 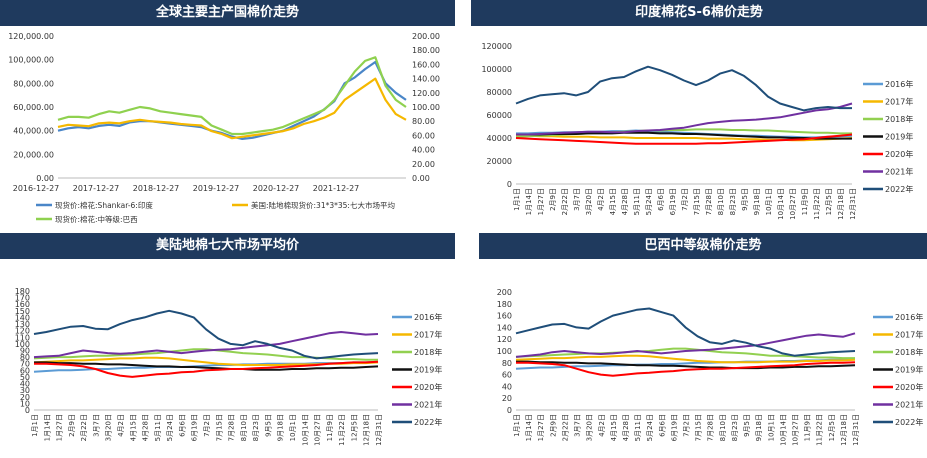 I want to click on y-tick: 90, so click(x=25, y=351).